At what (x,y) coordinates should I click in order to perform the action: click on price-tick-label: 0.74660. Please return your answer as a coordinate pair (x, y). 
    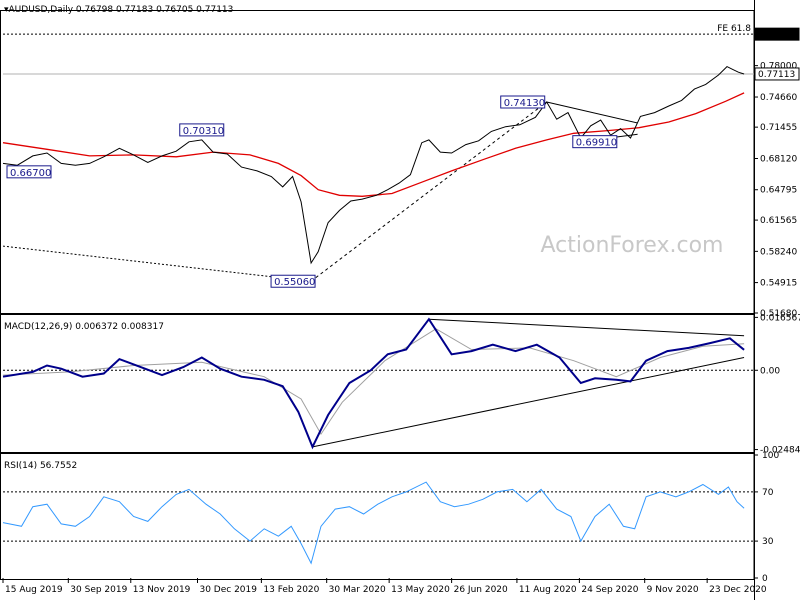
    Looking at the image, I should click on (778, 98).